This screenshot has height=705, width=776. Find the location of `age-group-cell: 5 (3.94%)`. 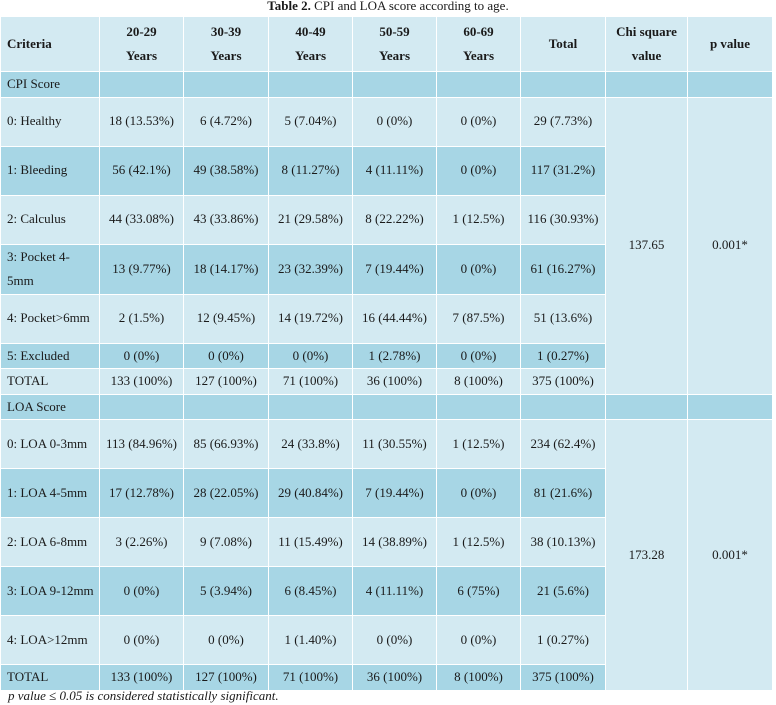

age-group-cell: 5 (3.94%) is located at coordinates (226, 591).